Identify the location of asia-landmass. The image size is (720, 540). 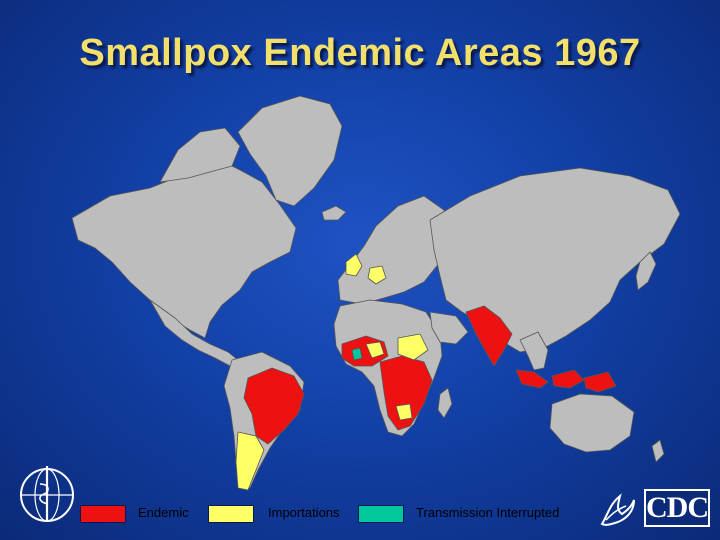
(555, 260).